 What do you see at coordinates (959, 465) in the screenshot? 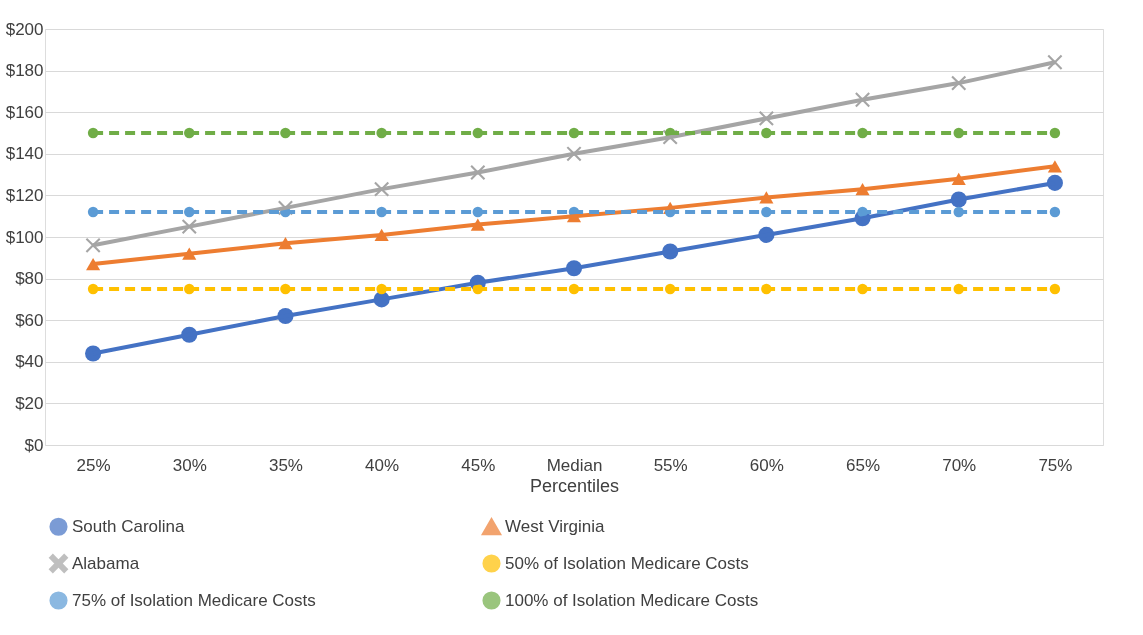
I see `x-tick-label: 70%` at bounding box center [959, 465].